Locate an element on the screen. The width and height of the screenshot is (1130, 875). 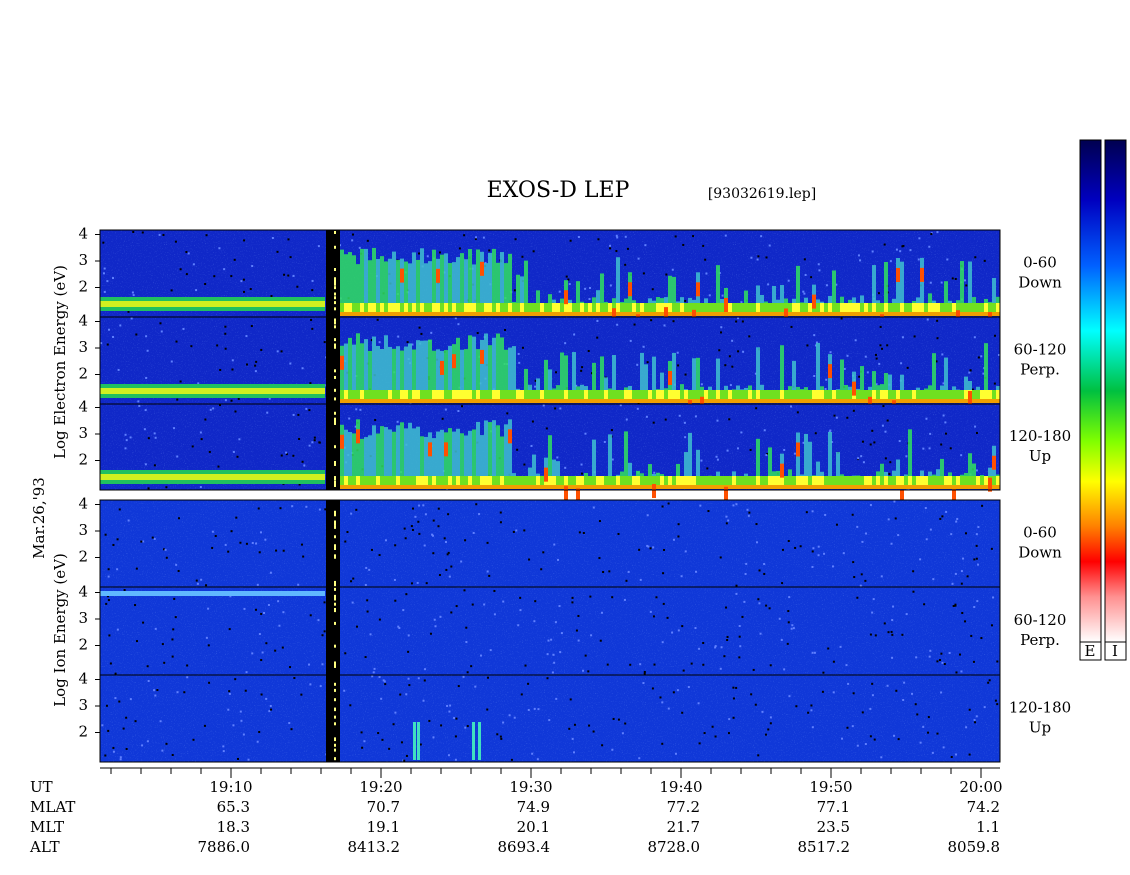
flux-spike is located at coordinates (414, 741).